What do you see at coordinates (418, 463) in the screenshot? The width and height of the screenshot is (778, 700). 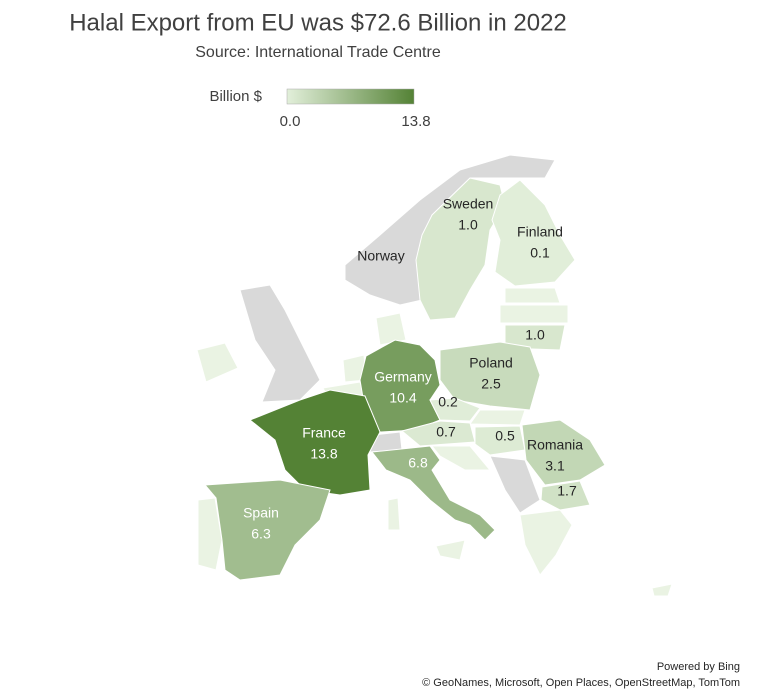 I see `value-label: 6.8` at bounding box center [418, 463].